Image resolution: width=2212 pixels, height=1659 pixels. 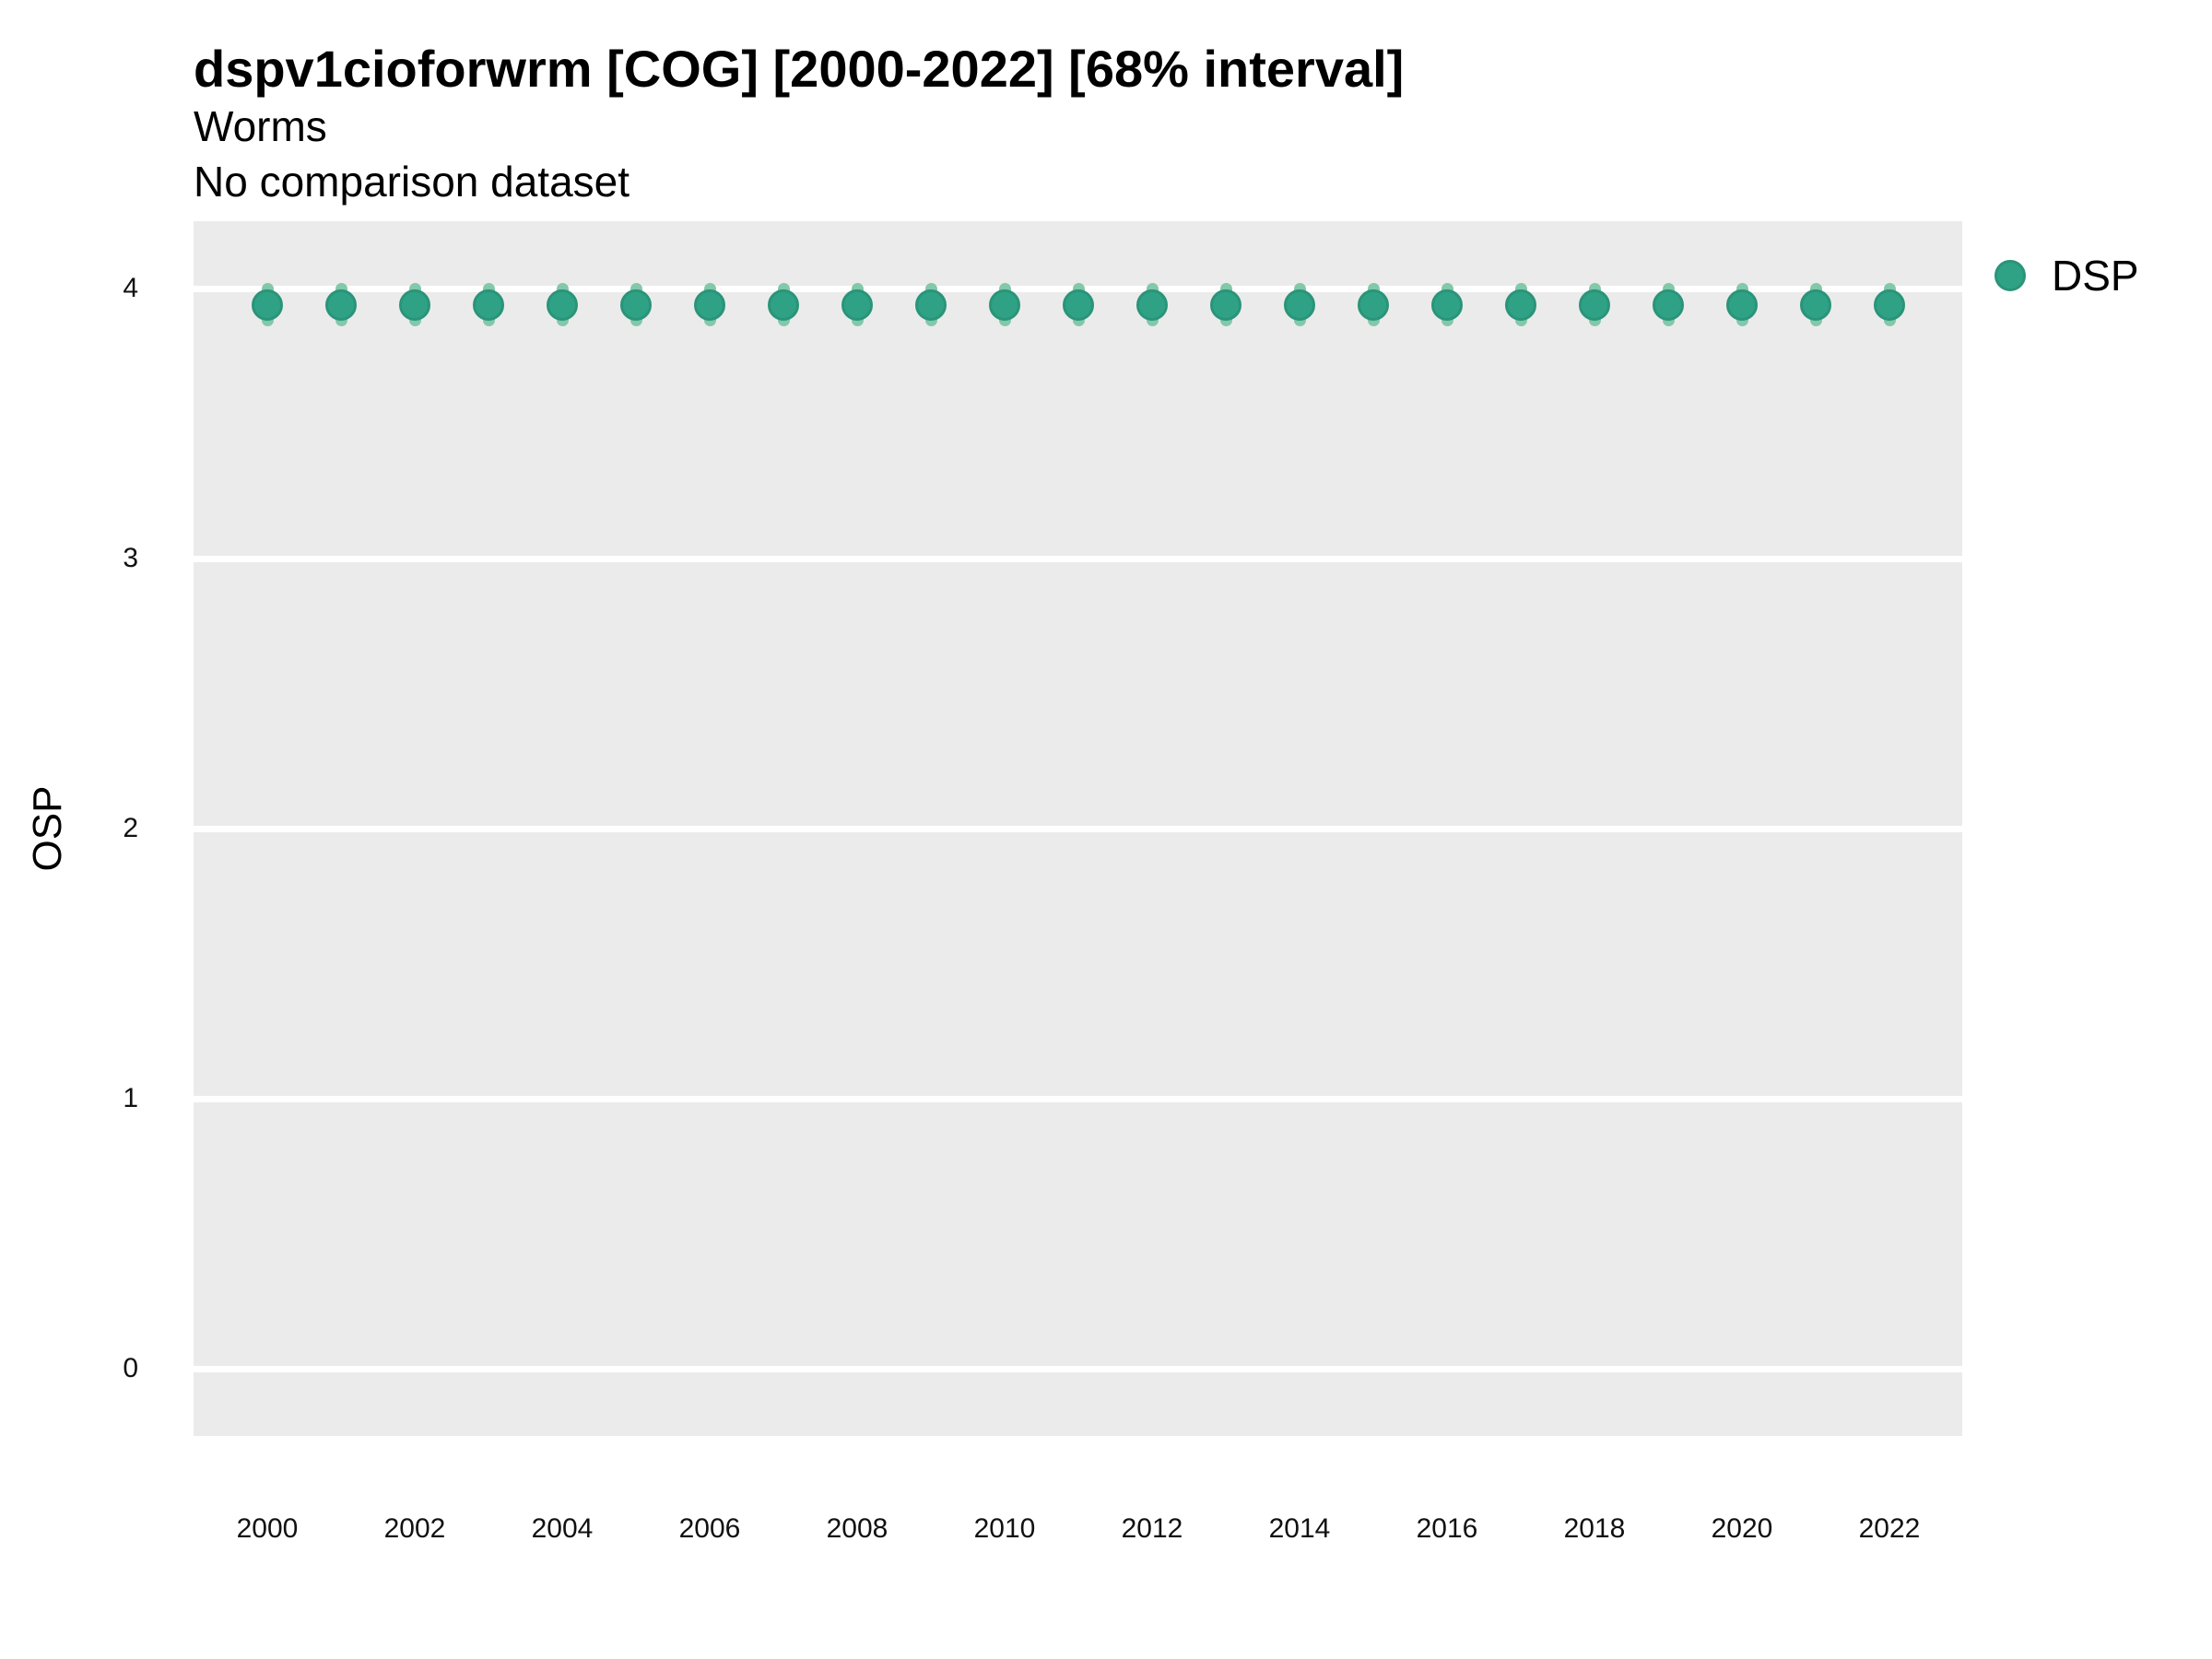 What do you see at coordinates (1078, 304) in the screenshot?
I see `data-point-2011` at bounding box center [1078, 304].